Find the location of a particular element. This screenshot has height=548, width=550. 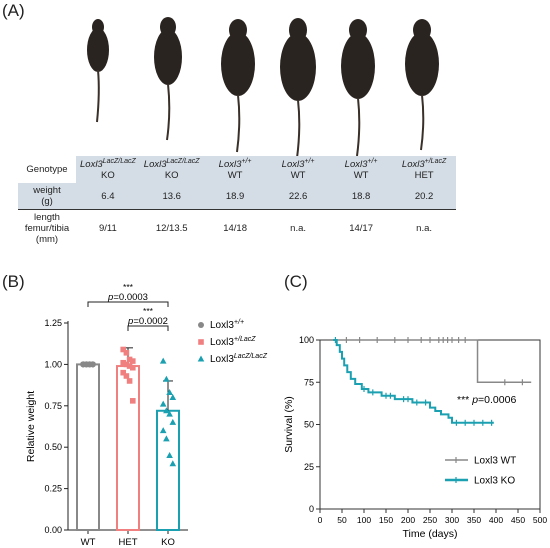

legend-entry: Loxl3 WT is located at coordinates (495, 461).